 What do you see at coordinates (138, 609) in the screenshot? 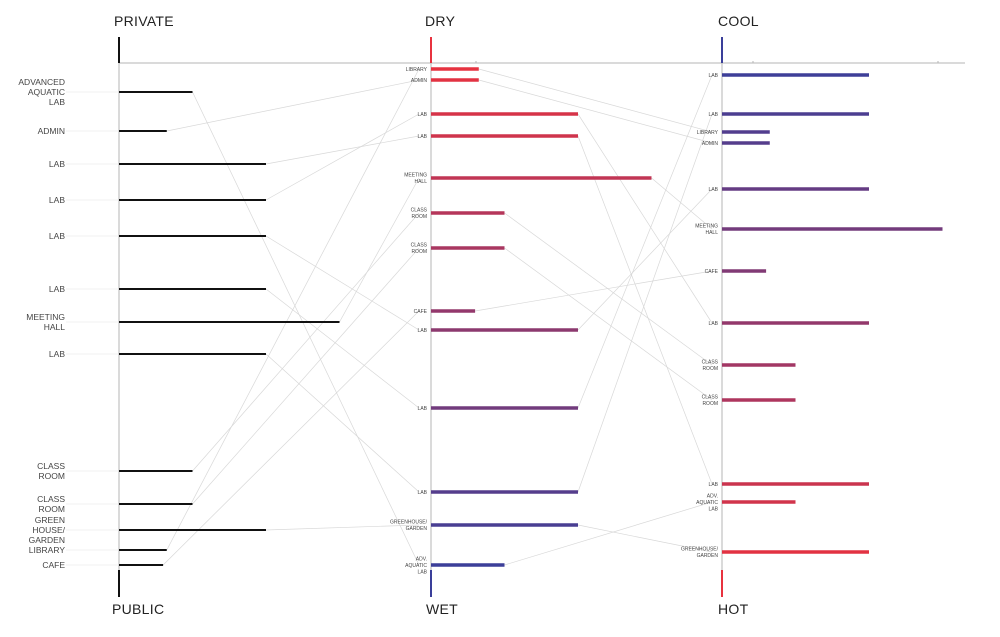
I see `axis-label-public: PUBLIC` at bounding box center [138, 609].